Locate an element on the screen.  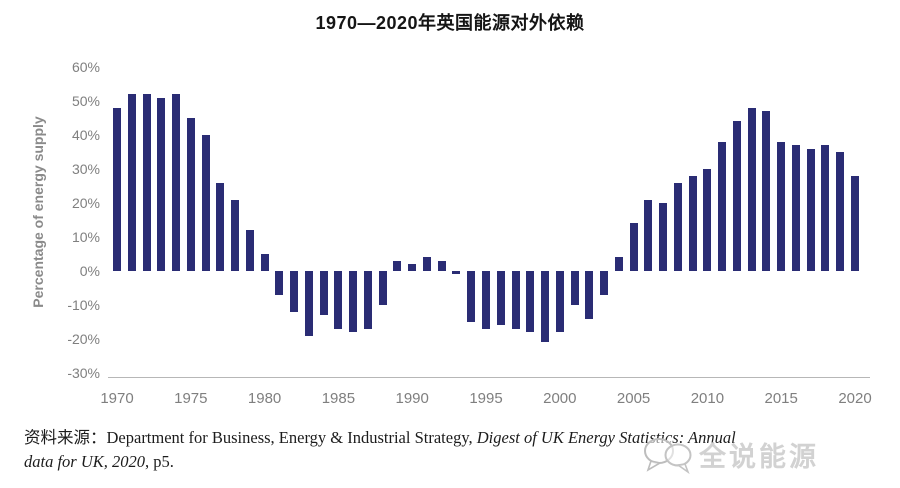
bar-2001 is located at coordinates (574, 288).